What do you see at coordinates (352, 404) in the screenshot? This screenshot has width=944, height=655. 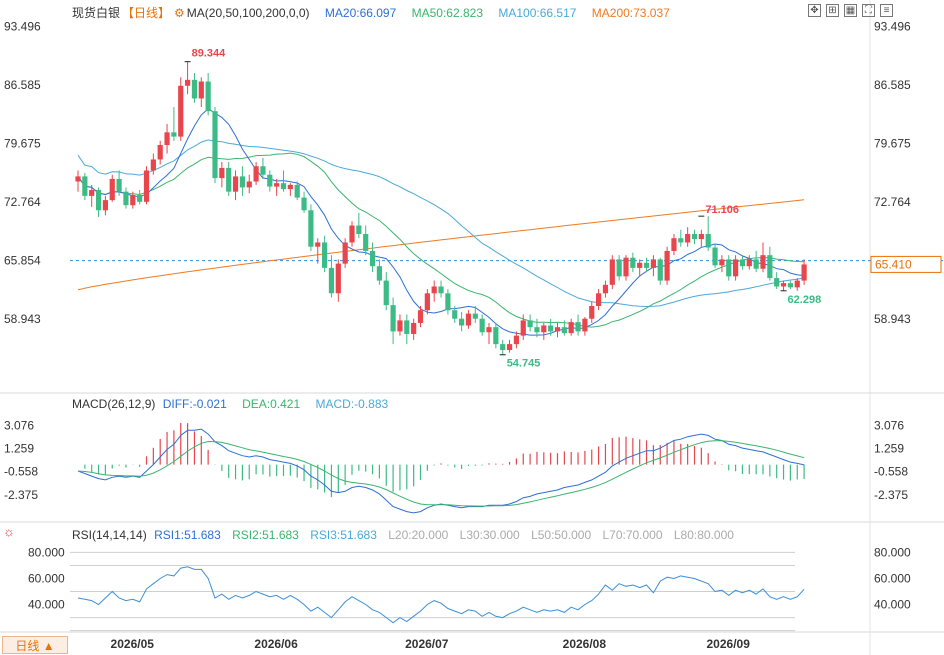 I see `macd-value: MACD:-0.883` at bounding box center [352, 404].